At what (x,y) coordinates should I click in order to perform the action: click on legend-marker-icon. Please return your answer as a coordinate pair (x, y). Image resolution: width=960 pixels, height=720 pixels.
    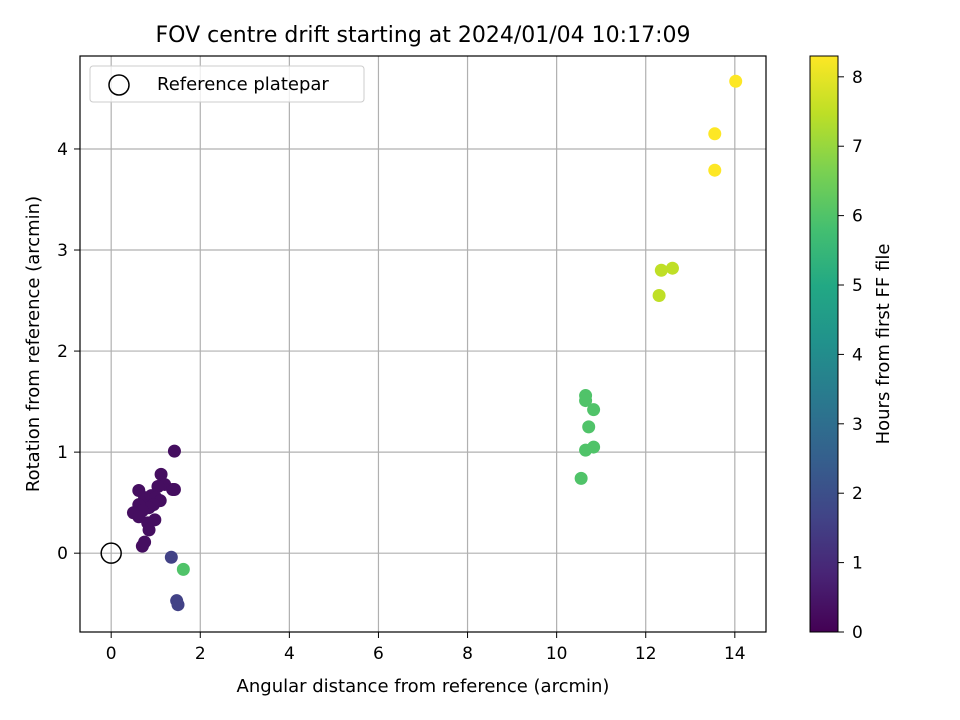
    Looking at the image, I should click on (119, 85).